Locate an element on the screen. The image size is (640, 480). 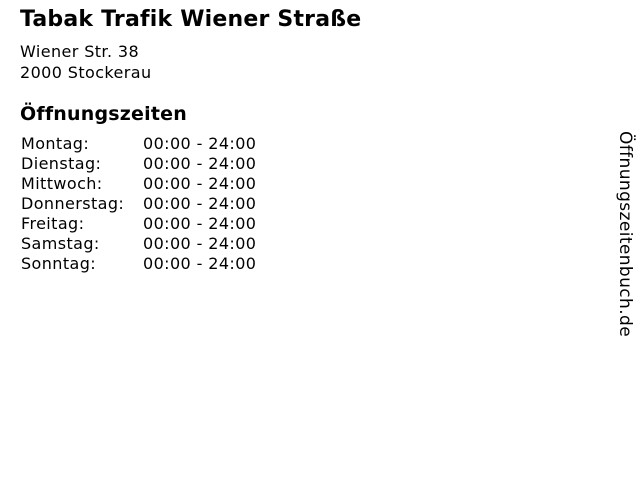
hours-row-friday: Freitag: 00:00 - 24:00 is located at coordinates (330, 224).